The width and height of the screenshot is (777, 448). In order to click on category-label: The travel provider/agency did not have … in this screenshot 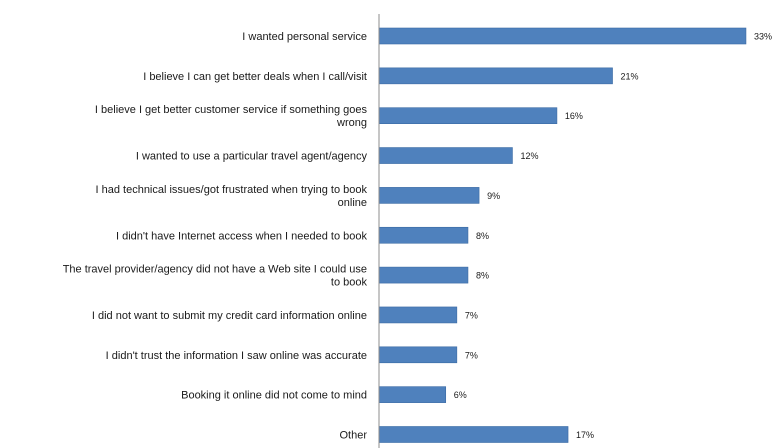, I will do `click(215, 270)`.